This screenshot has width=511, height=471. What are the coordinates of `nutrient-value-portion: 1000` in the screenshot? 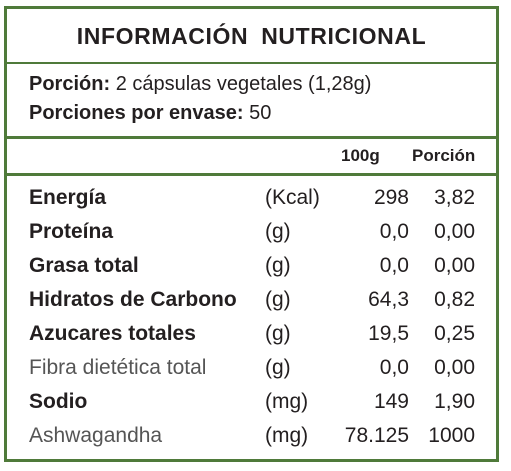 It's located at (451, 435).